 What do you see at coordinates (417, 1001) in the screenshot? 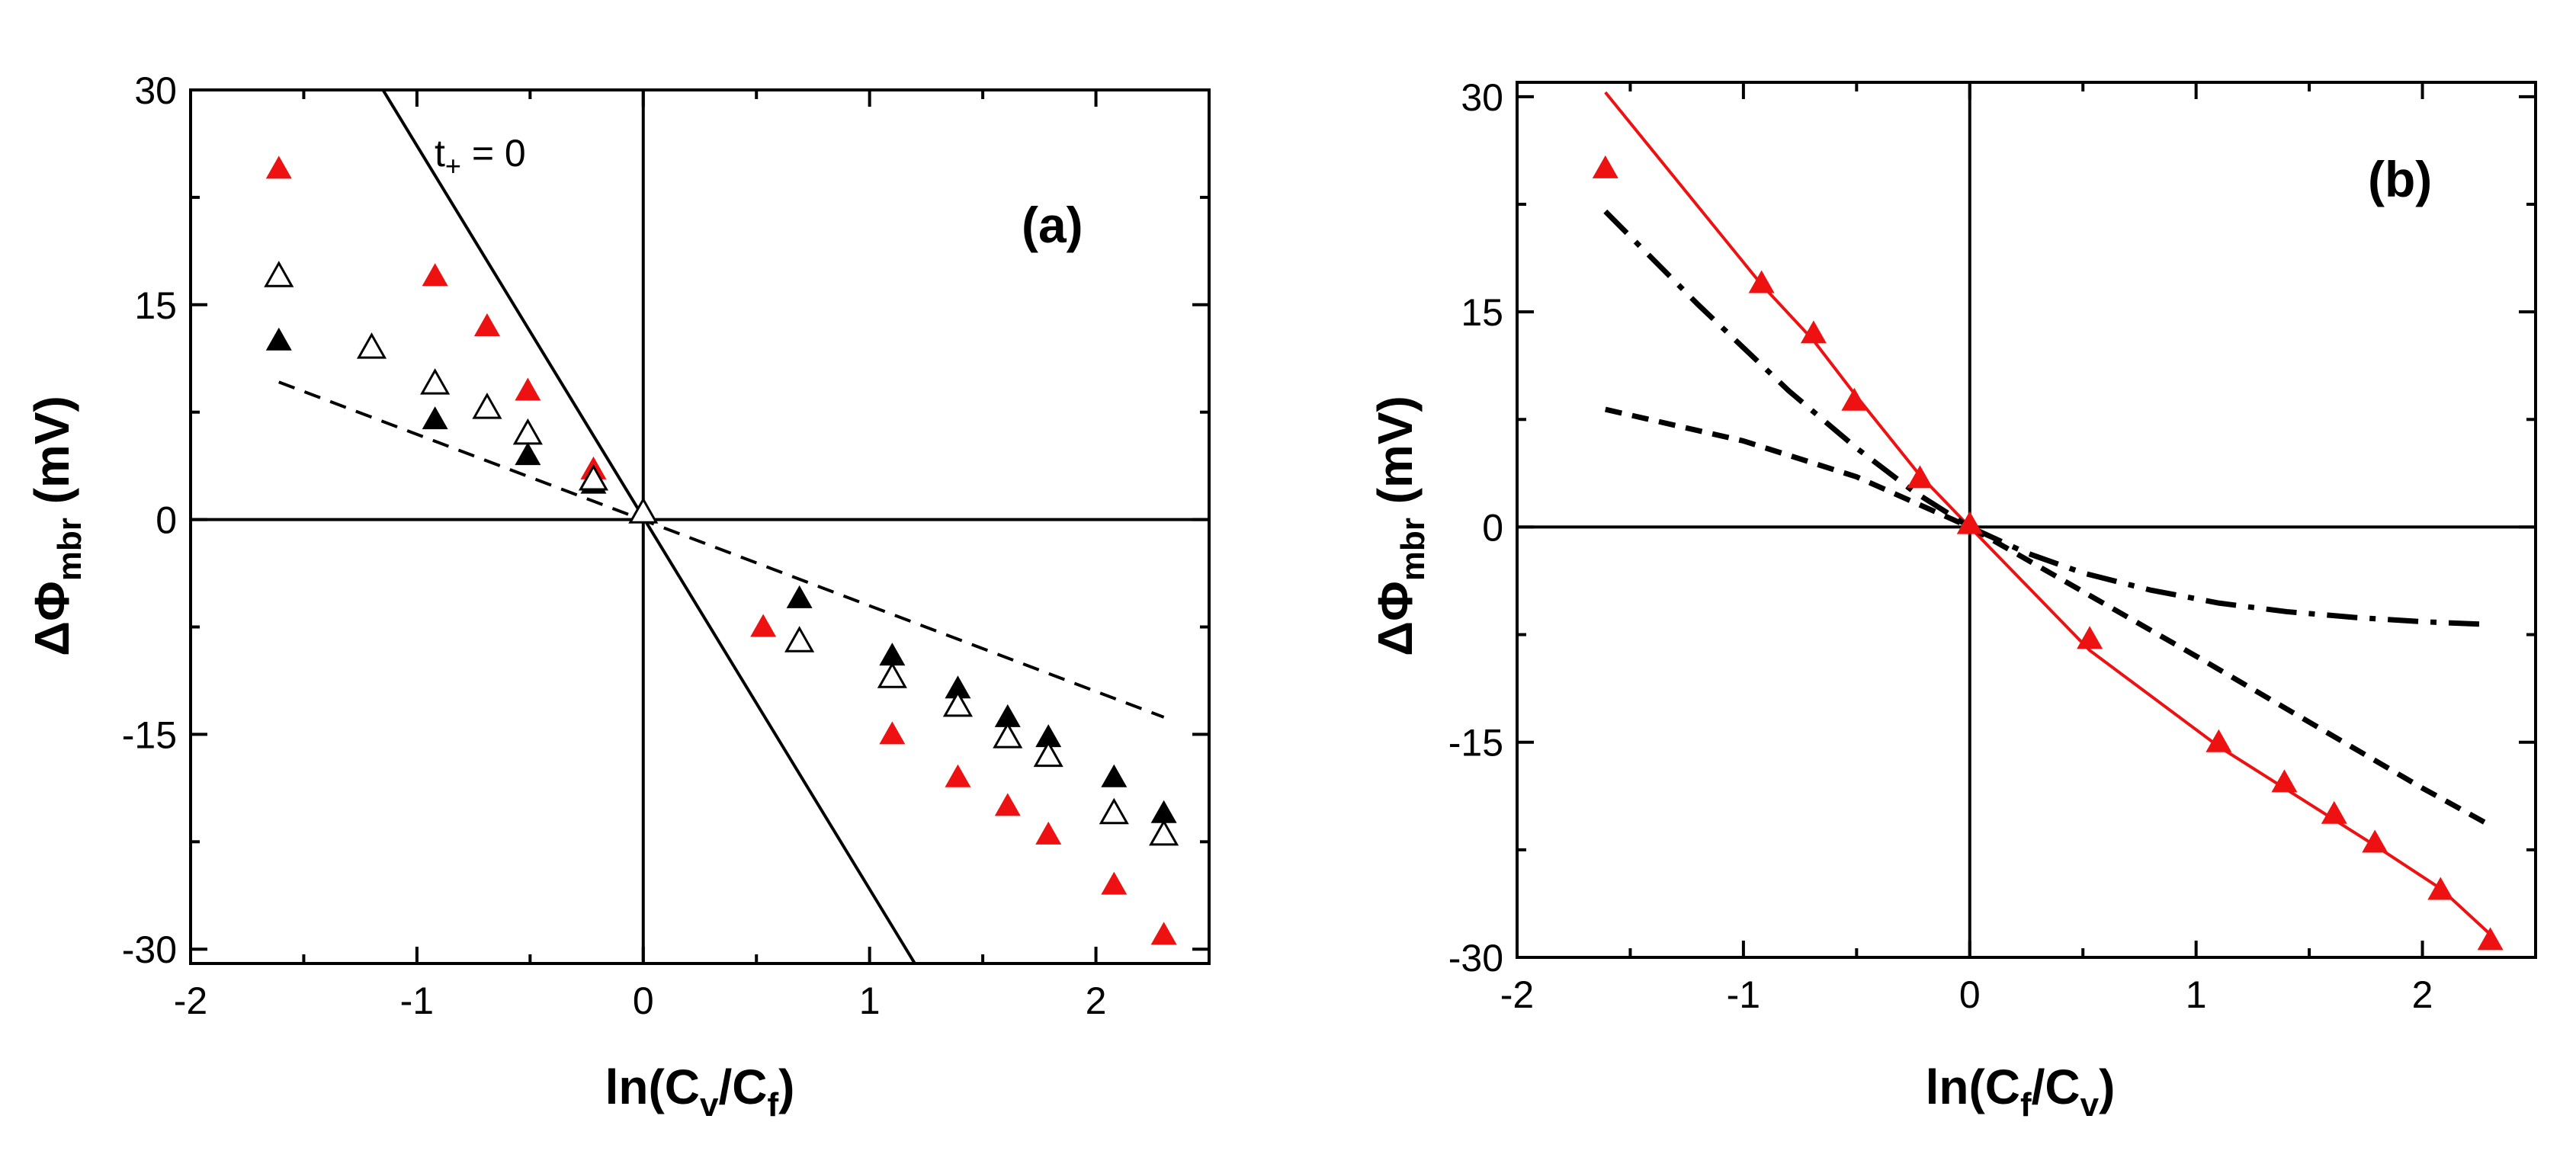
I see `panel-a-x-tick-label: -1` at bounding box center [417, 1001].